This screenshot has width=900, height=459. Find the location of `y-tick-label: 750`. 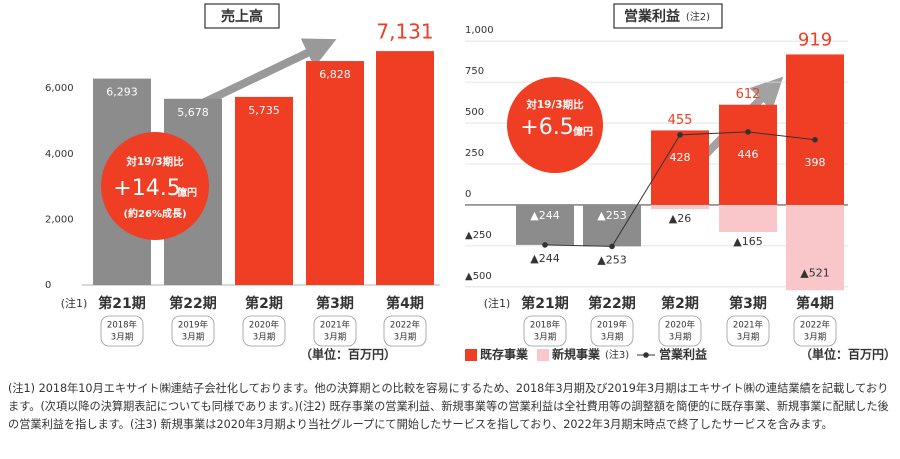

y-tick-label: 750 is located at coordinates (474, 71).